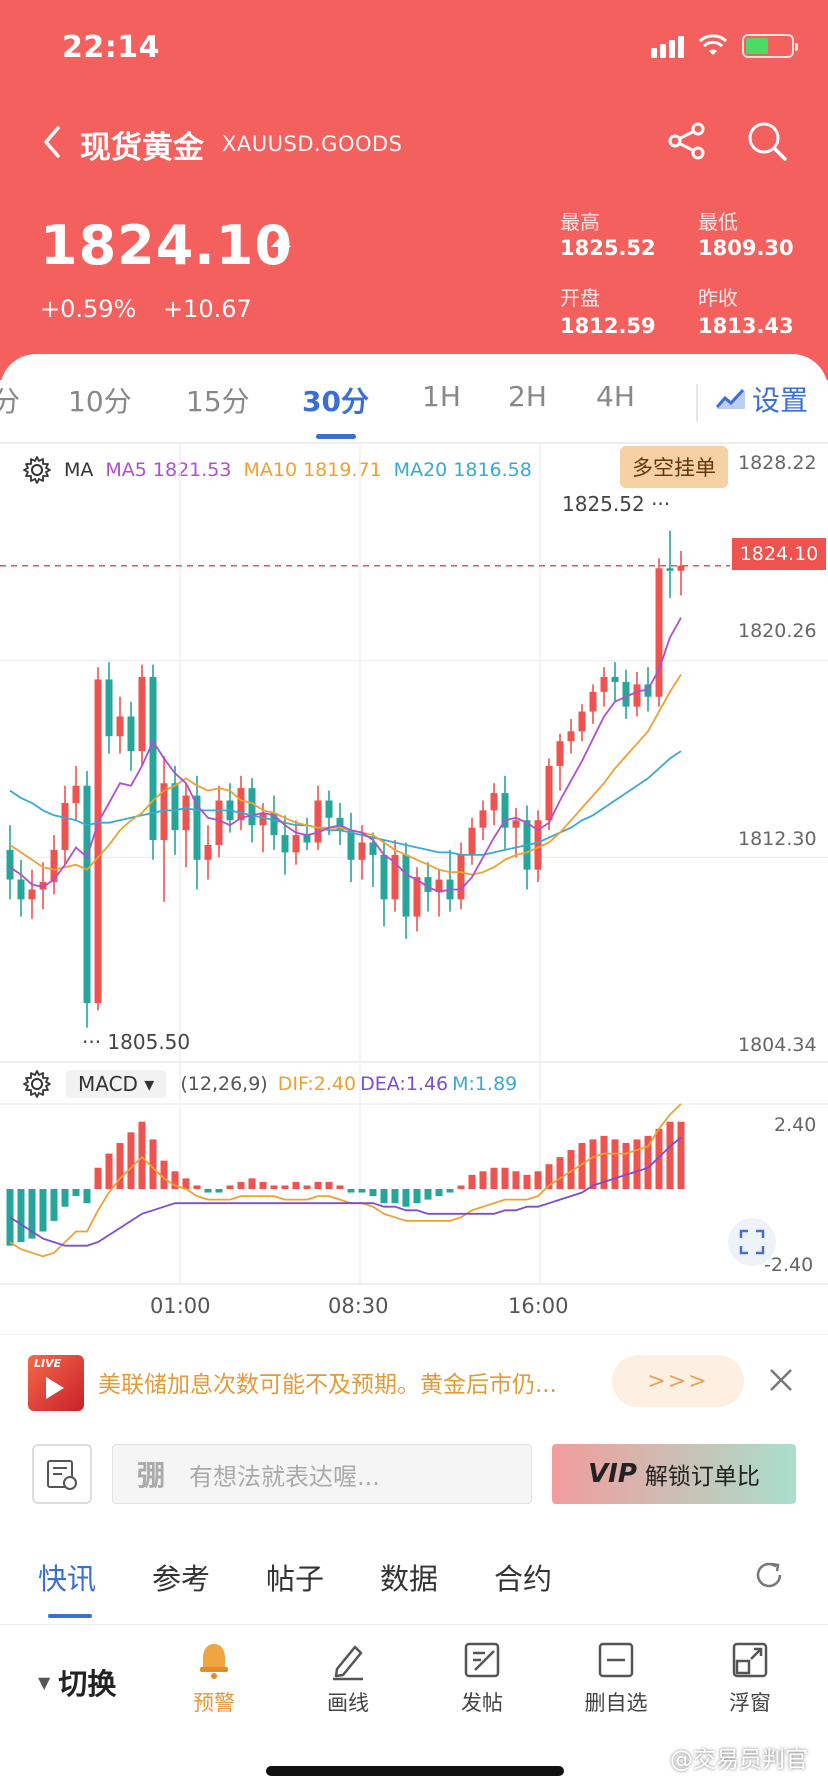 This screenshot has width=828, height=1792. What do you see at coordinates (781, 1380) in the screenshot?
I see `close-icon` at bounding box center [781, 1380].